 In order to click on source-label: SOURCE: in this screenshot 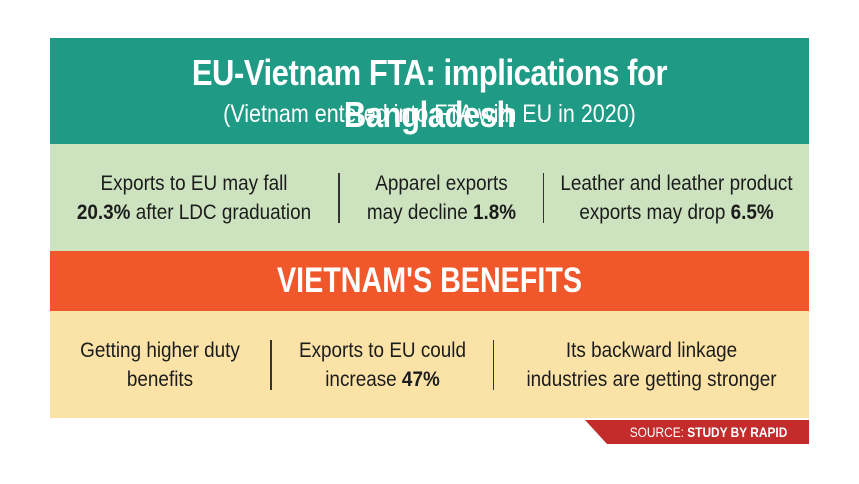, I will do `click(656, 432)`.